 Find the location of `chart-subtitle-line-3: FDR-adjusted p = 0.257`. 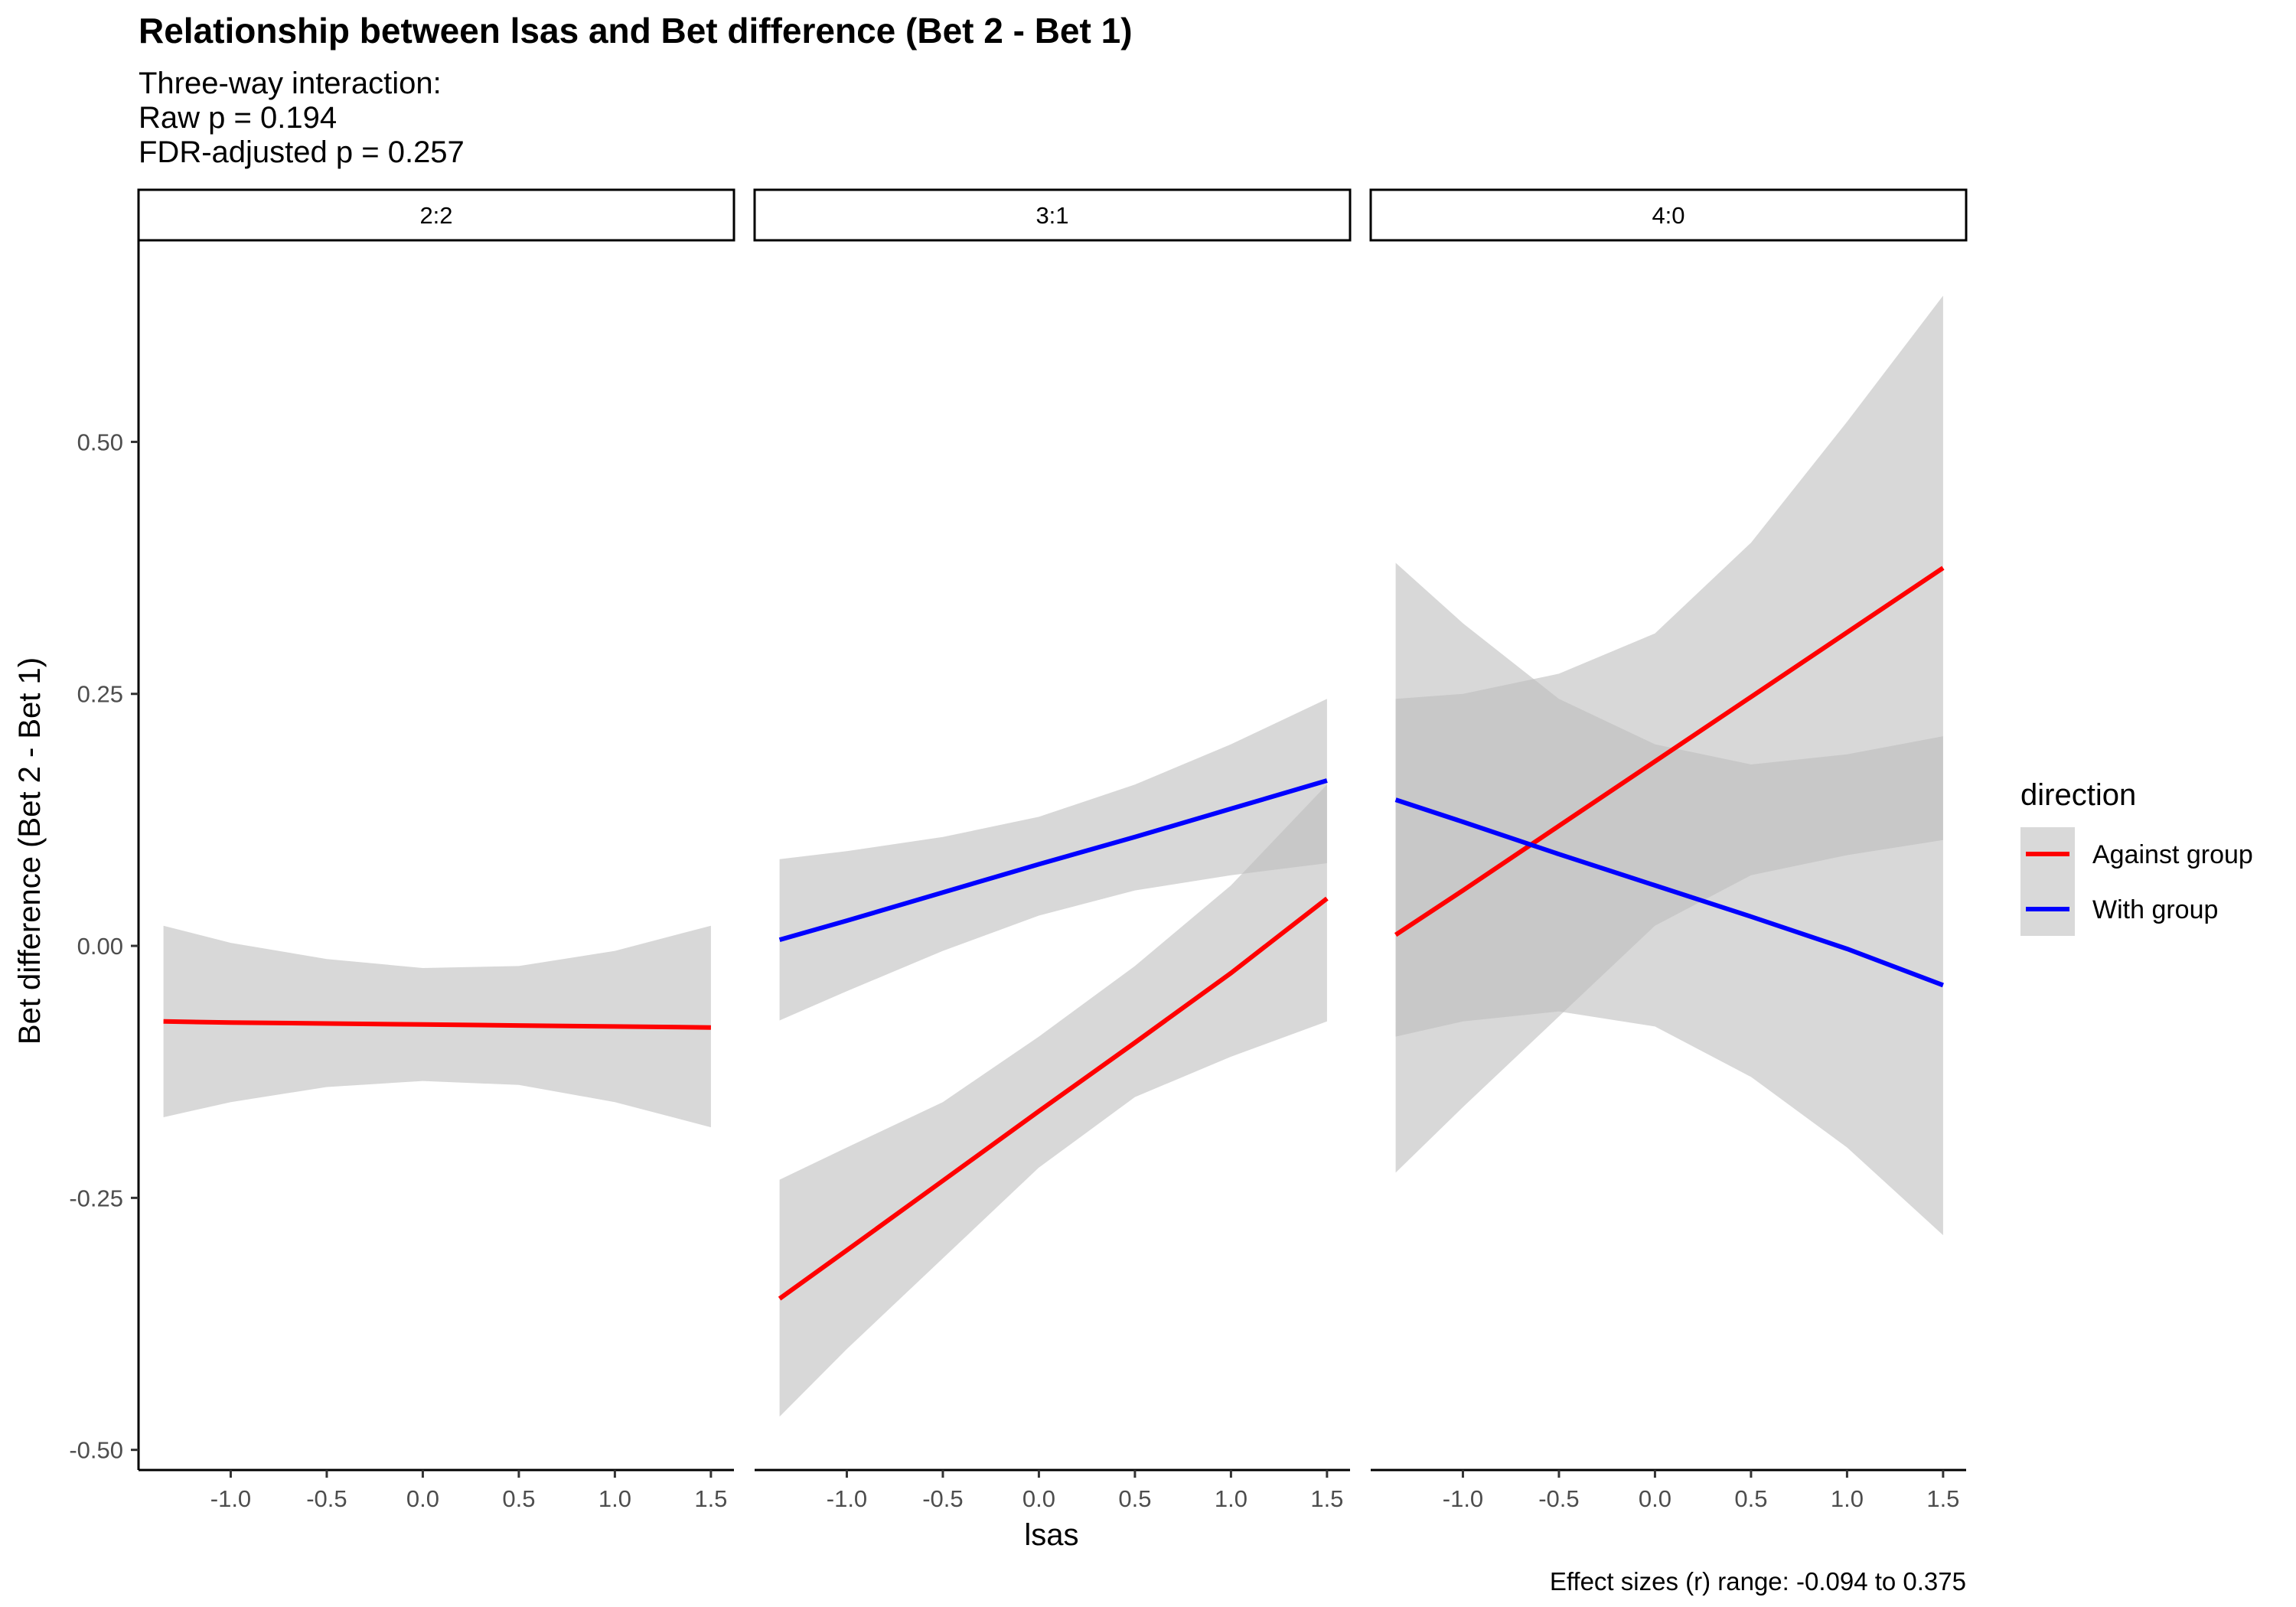

chart-subtitle-line-3: FDR-adjusted p = 0.257 is located at coordinates (302, 152).